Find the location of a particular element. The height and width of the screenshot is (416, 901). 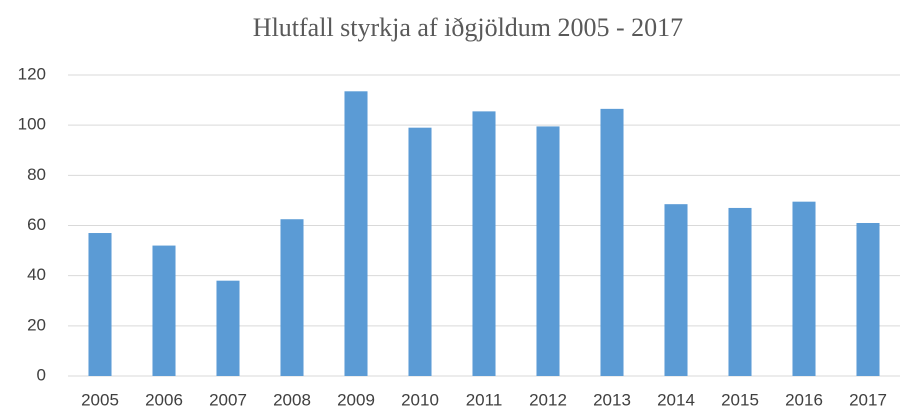

y-tick-label: 60 is located at coordinates (36, 224).